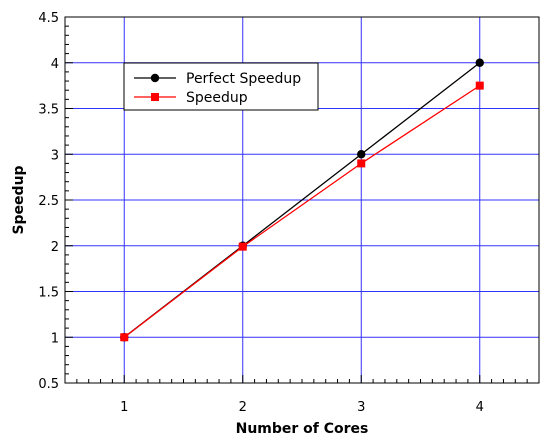  Describe the element at coordinates (48, 293) in the screenshot. I see `y-tick-label: 1.5` at that location.